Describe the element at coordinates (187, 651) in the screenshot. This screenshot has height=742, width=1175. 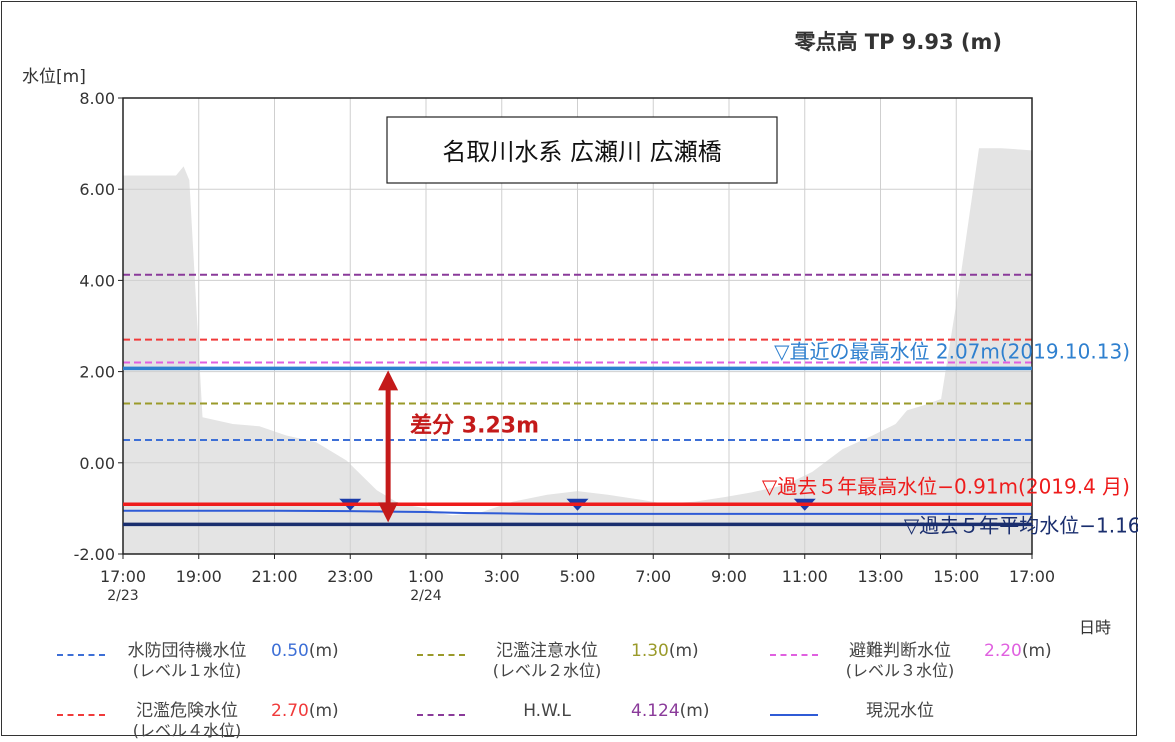
I see `legend-name-text-0: 水防団待機水位` at that location.